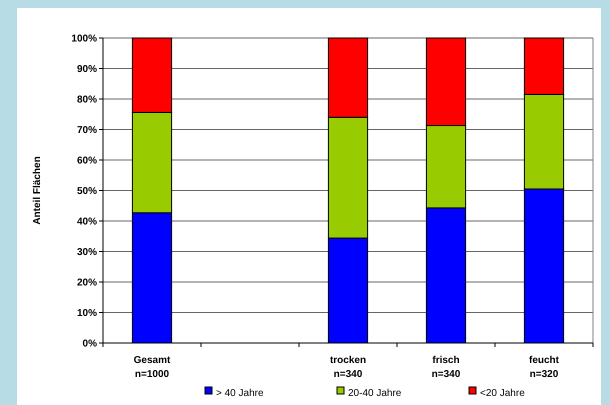 This screenshot has height=405, width=610. Describe the element at coordinates (87, 313) in the screenshot. I see `y-tick-label: 10%` at that location.